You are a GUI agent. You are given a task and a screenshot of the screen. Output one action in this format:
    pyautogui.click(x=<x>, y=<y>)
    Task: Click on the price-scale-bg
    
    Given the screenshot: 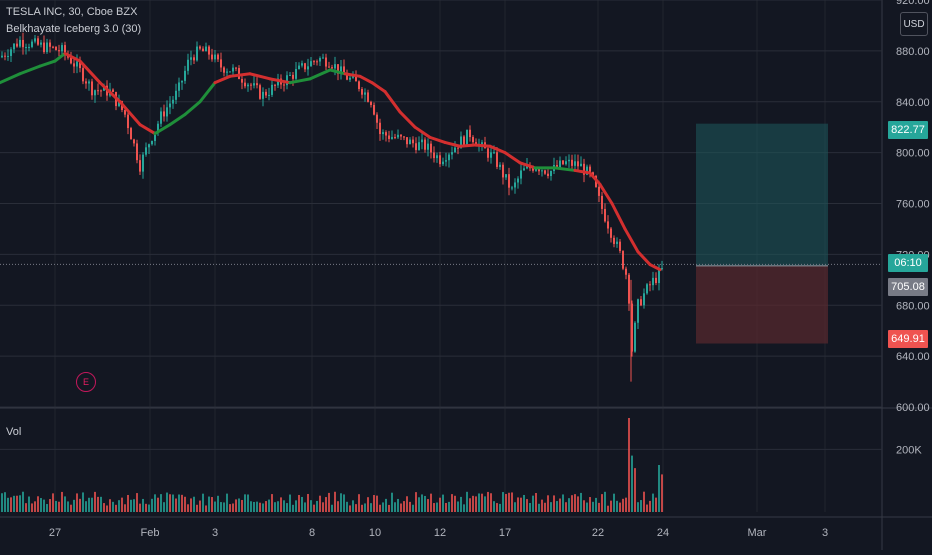 What is the action you would take?
    pyautogui.click(x=907, y=275)
    